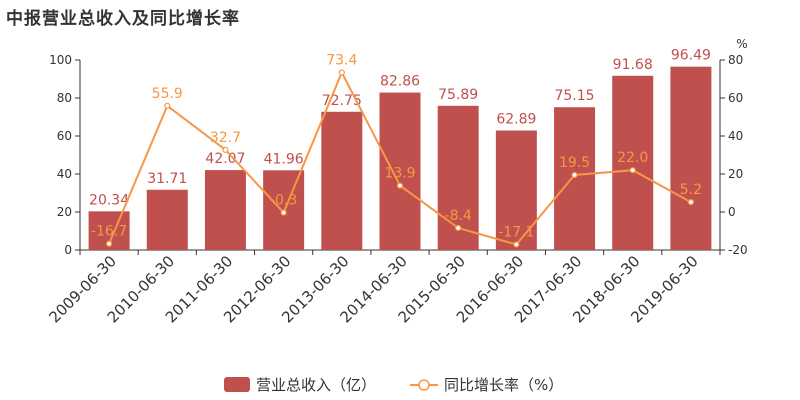 This screenshot has width=800, height=400. I want to click on growth-label: 32.7, so click(225, 138).